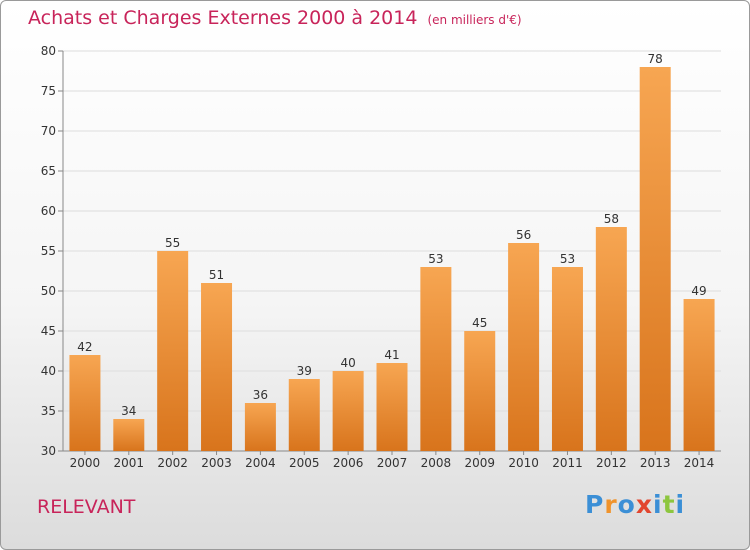 The image size is (750, 550). What do you see at coordinates (479, 323) in the screenshot?
I see `value-label: 45` at bounding box center [479, 323].